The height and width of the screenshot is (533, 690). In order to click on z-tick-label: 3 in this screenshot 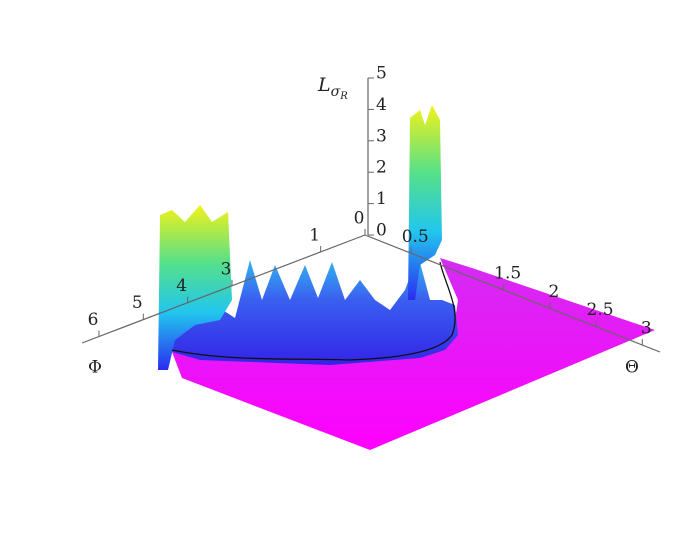, I will do `click(381, 136)`.